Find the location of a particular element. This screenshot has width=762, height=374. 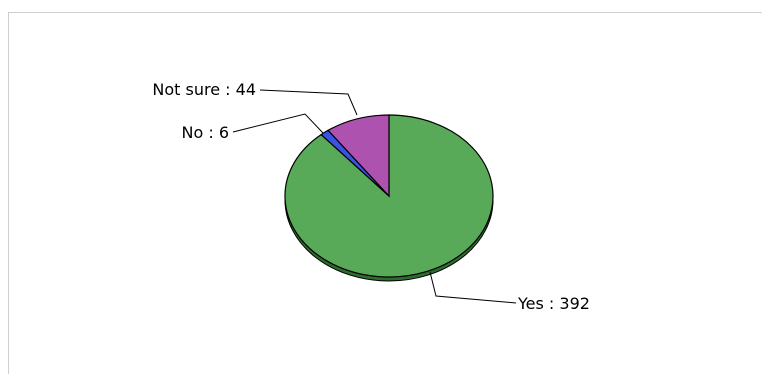

slice-label-no: No : 6 is located at coordinates (206, 132).